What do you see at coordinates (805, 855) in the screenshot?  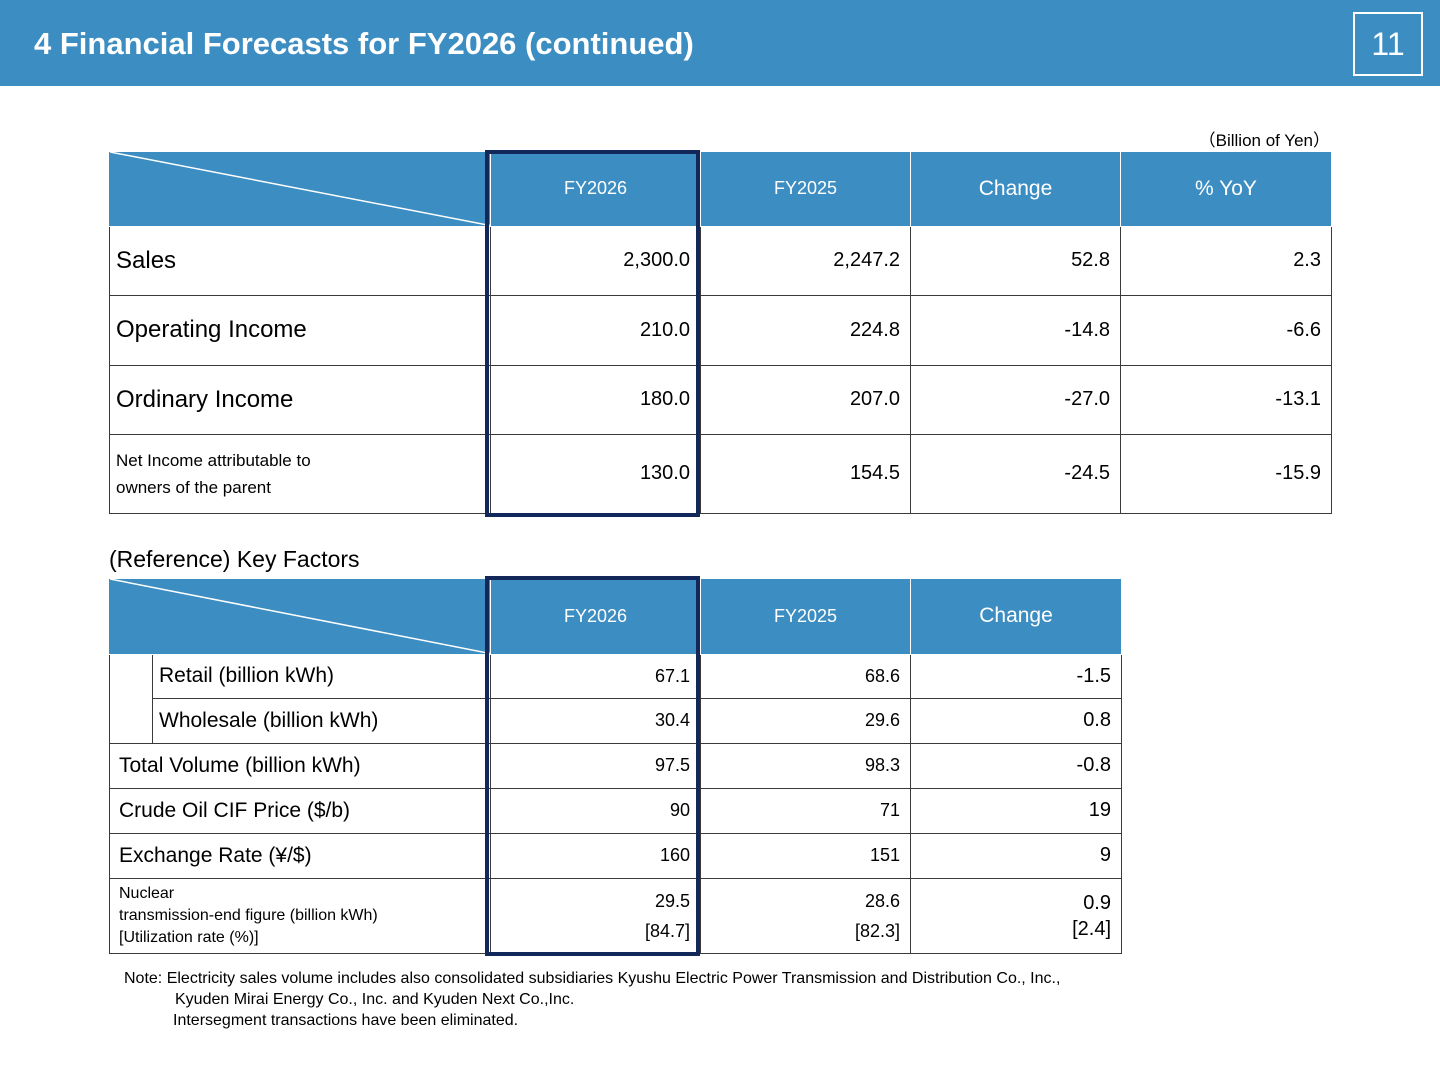 I see `cell-value: 151` at bounding box center [805, 855].